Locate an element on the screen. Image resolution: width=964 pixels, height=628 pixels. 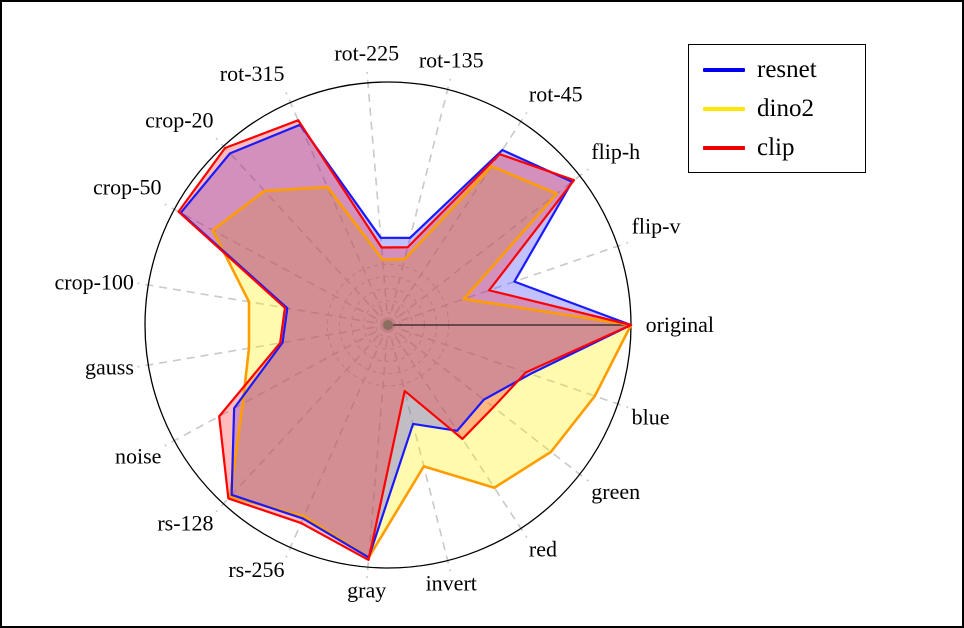
axis-label-green: green is located at coordinates (615, 491).